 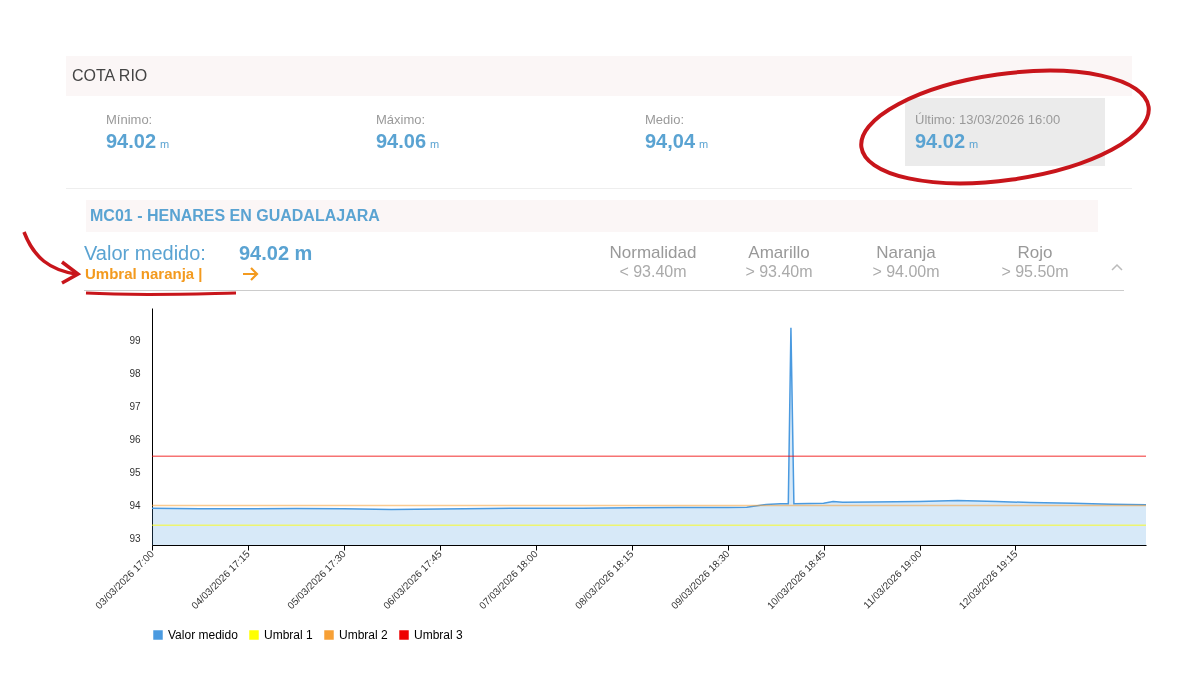 I want to click on legend-label: Umbral 3, so click(x=439, y=635).